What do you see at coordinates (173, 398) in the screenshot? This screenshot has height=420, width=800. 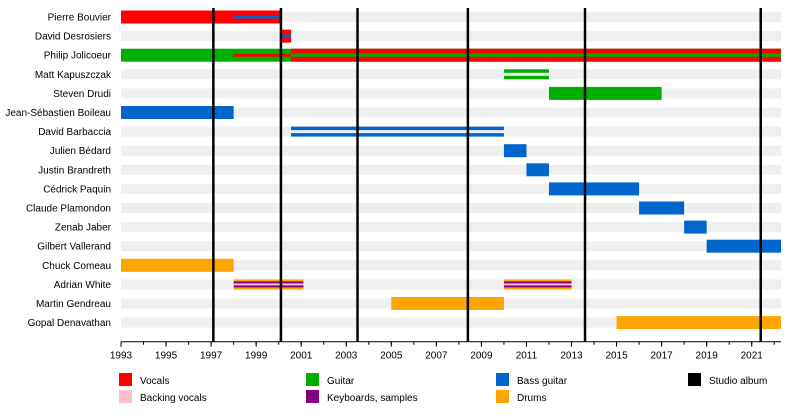 I see `legend-label: Backing vocals` at bounding box center [173, 398].